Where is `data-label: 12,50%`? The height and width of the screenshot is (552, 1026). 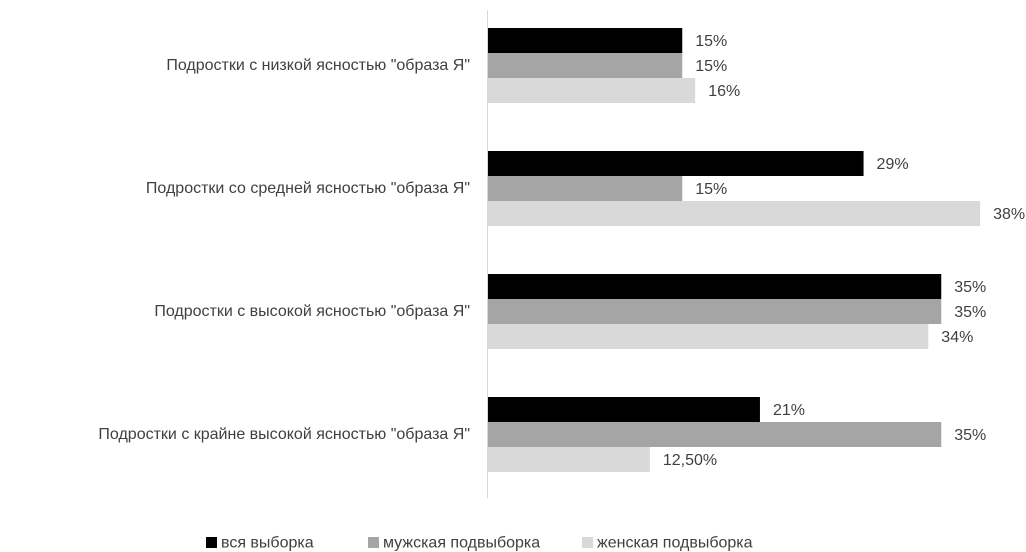
data-label: 12,50% is located at coordinates (690, 460).